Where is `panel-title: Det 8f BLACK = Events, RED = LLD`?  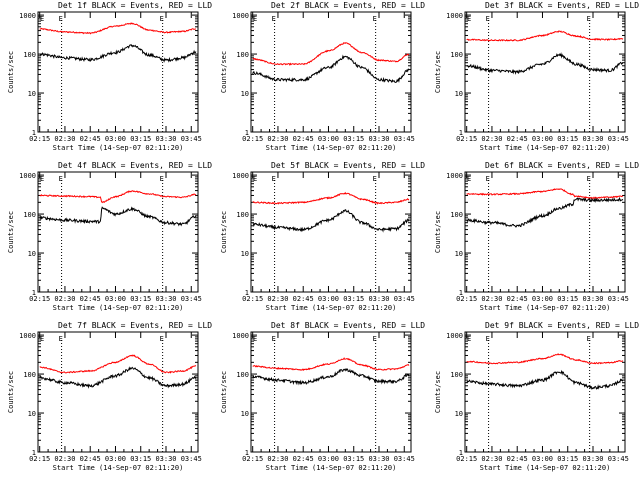 panel-title: Det 8f BLACK = Events, RED = LLD is located at coordinates (348, 325).